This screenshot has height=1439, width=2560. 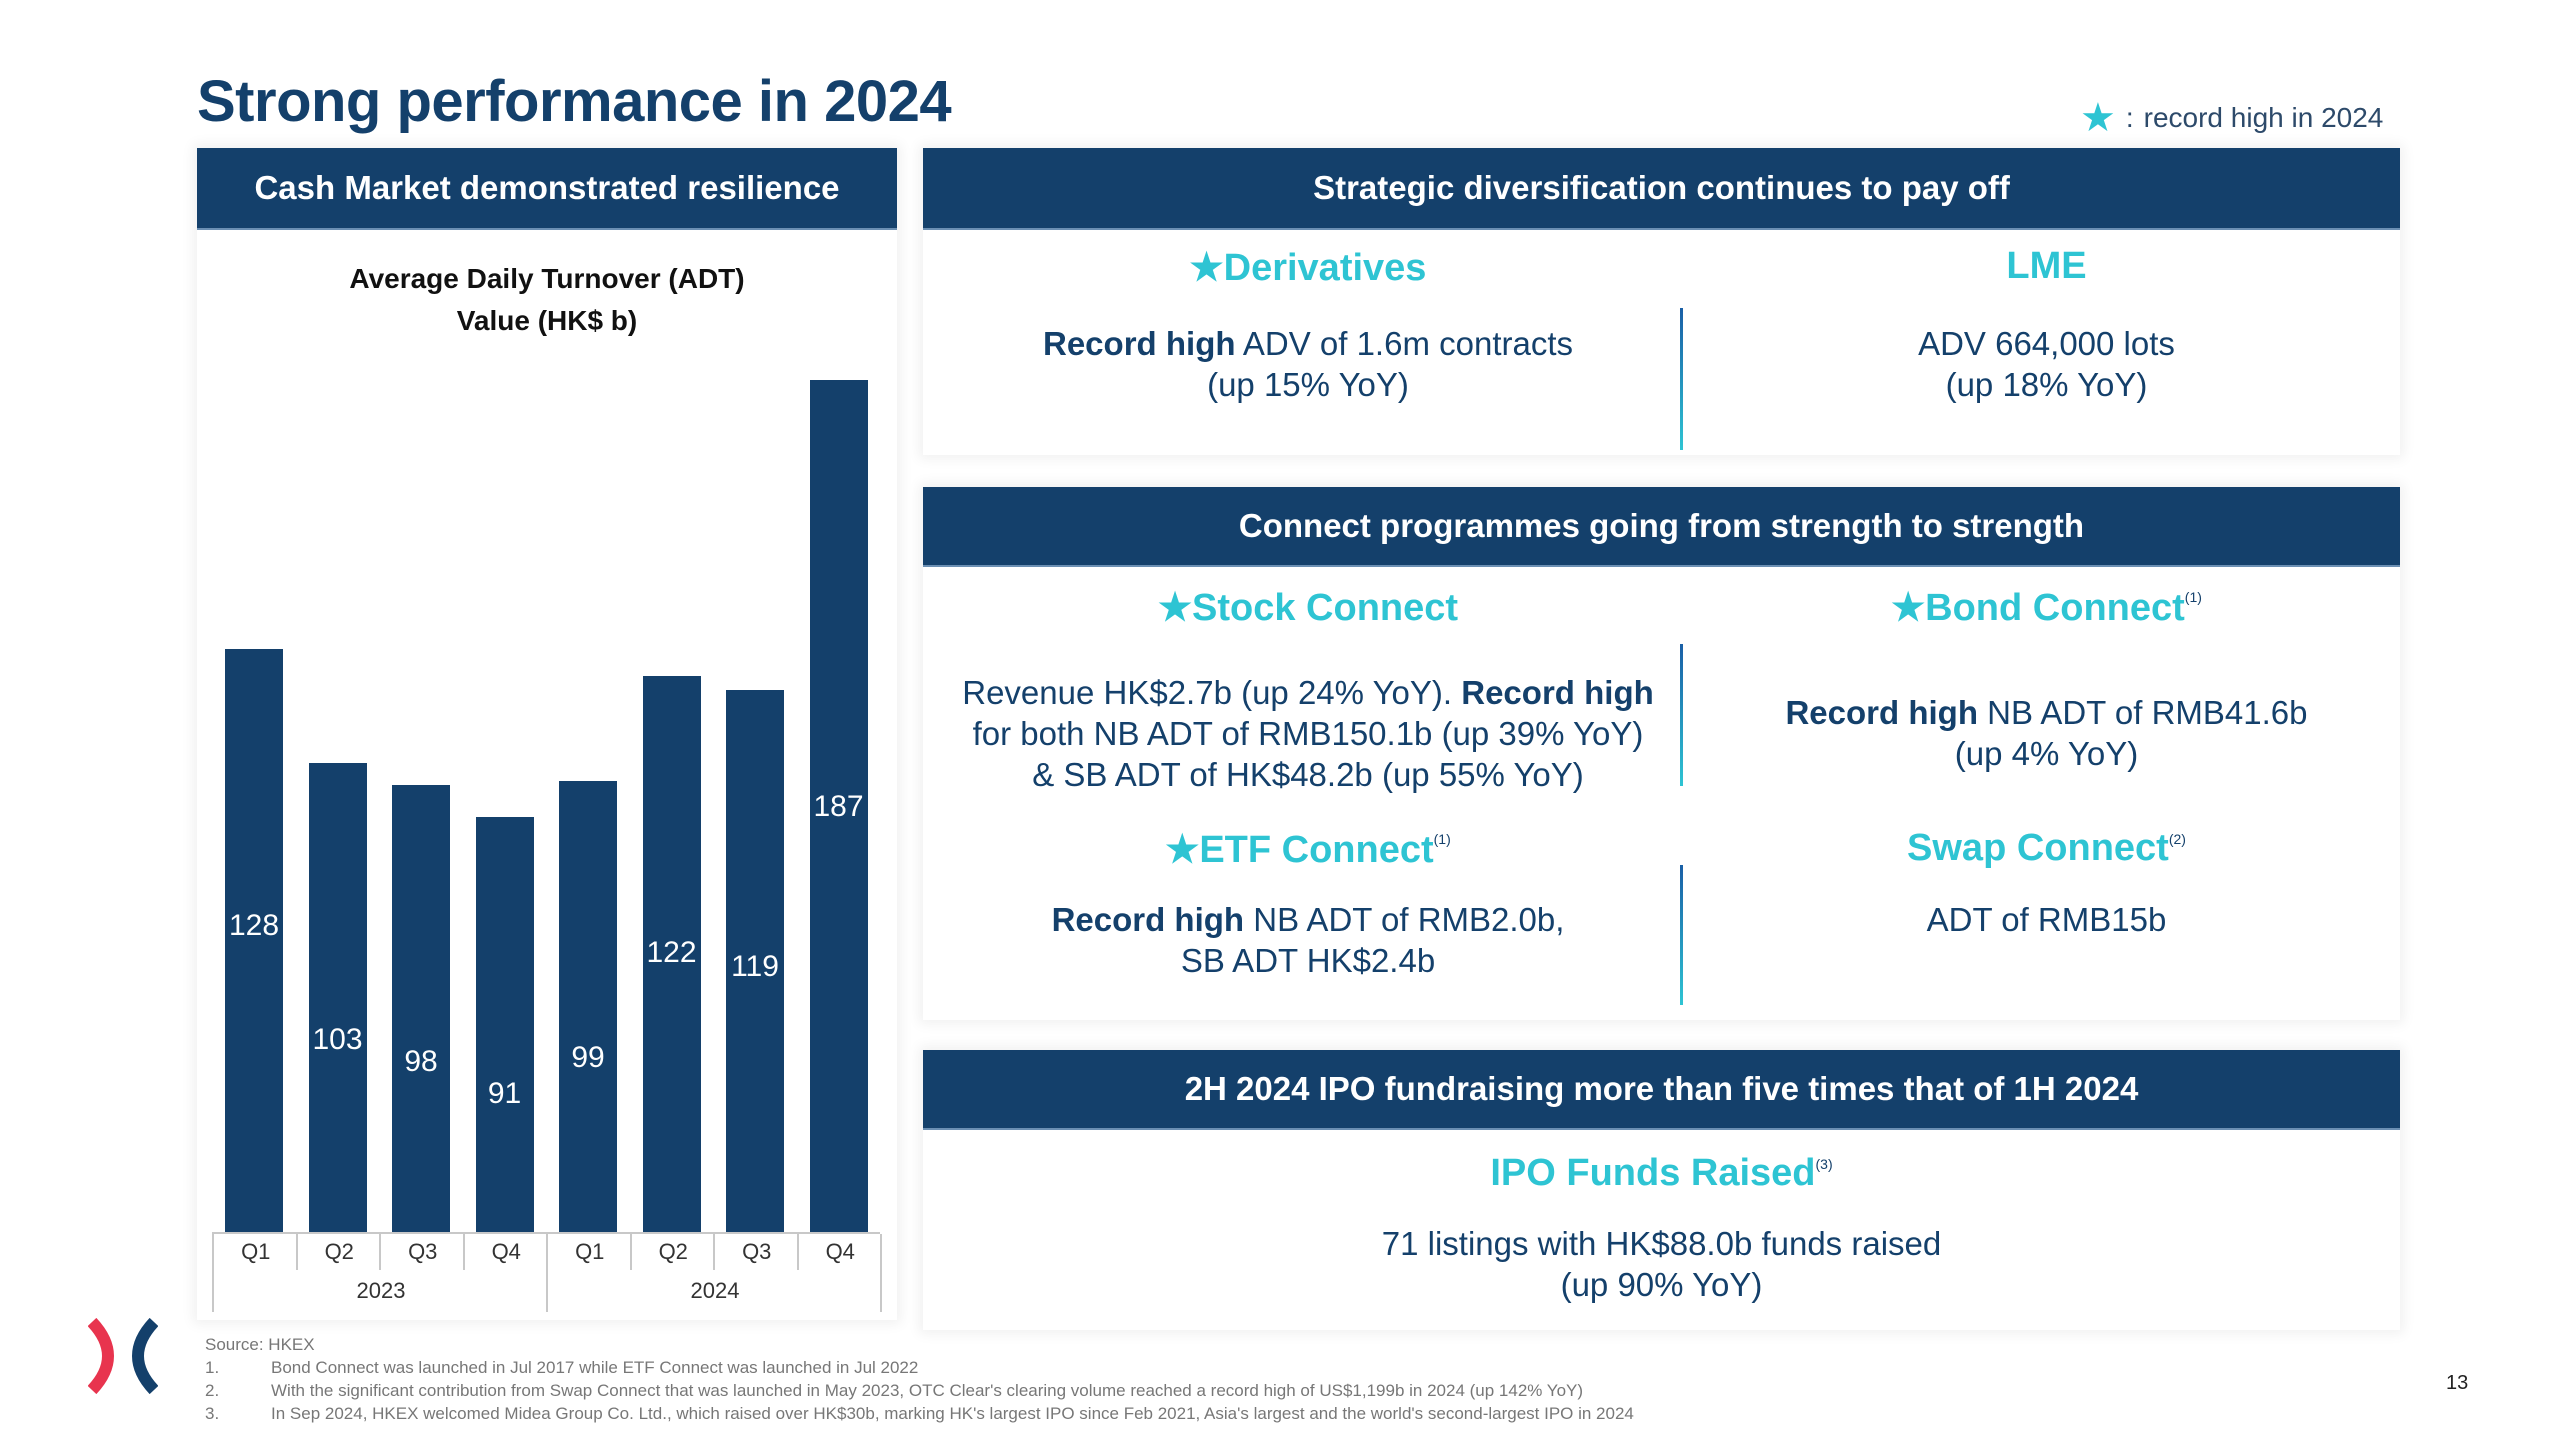 What do you see at coordinates (546, 1233) in the screenshot?
I see `x-axis-line` at bounding box center [546, 1233].